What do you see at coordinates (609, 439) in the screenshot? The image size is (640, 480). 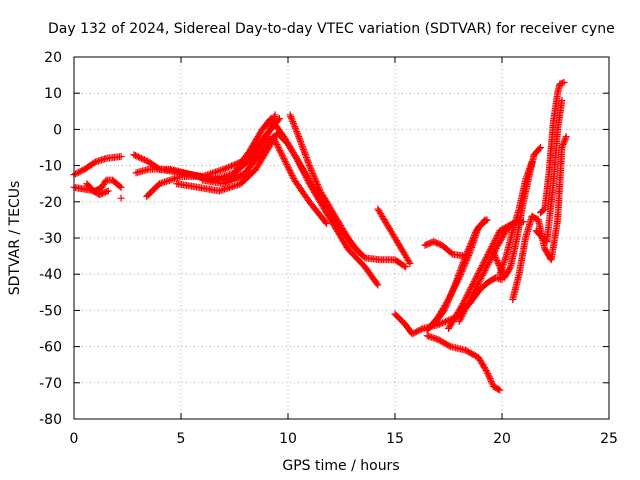 I see `x-tick-label: 25` at bounding box center [609, 439].